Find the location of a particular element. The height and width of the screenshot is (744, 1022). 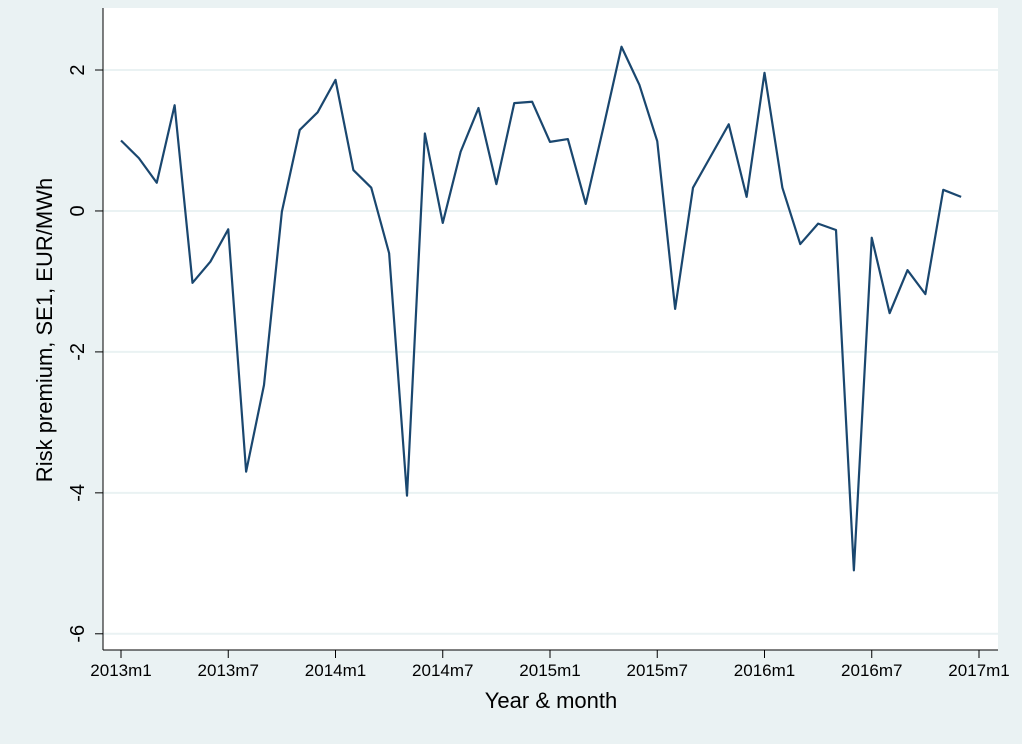

x-tick-label: 2015m7 is located at coordinates (657, 670).